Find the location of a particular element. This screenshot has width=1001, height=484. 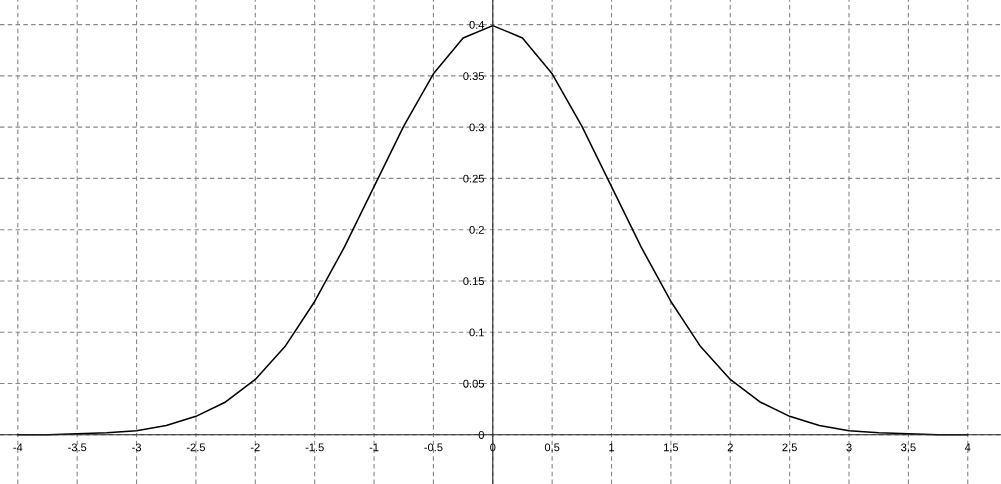

x-tick-label: 2 is located at coordinates (730, 447).